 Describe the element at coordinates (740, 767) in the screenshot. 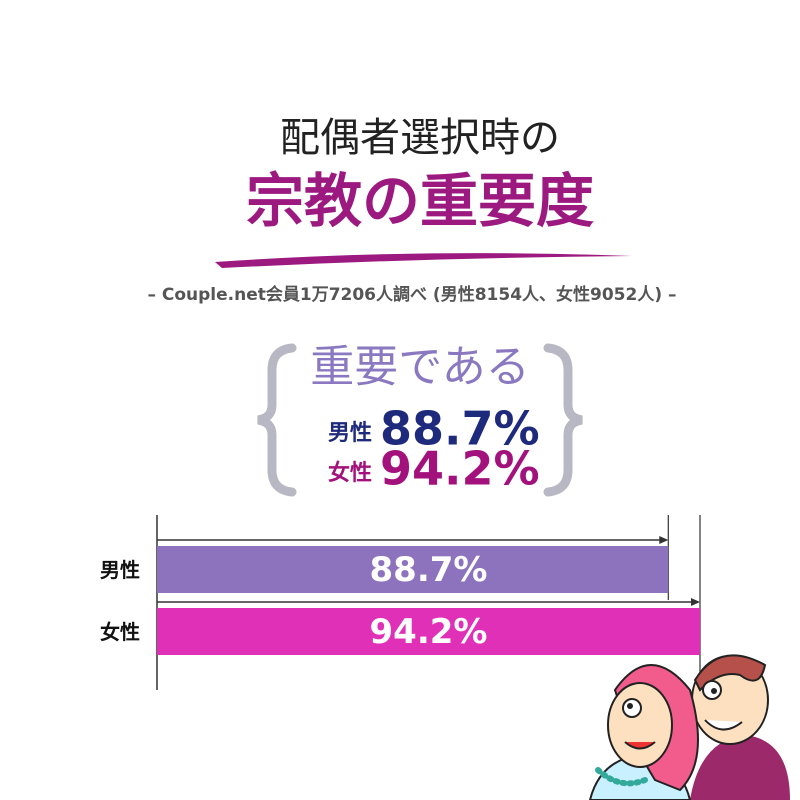

I see `man-body` at that location.